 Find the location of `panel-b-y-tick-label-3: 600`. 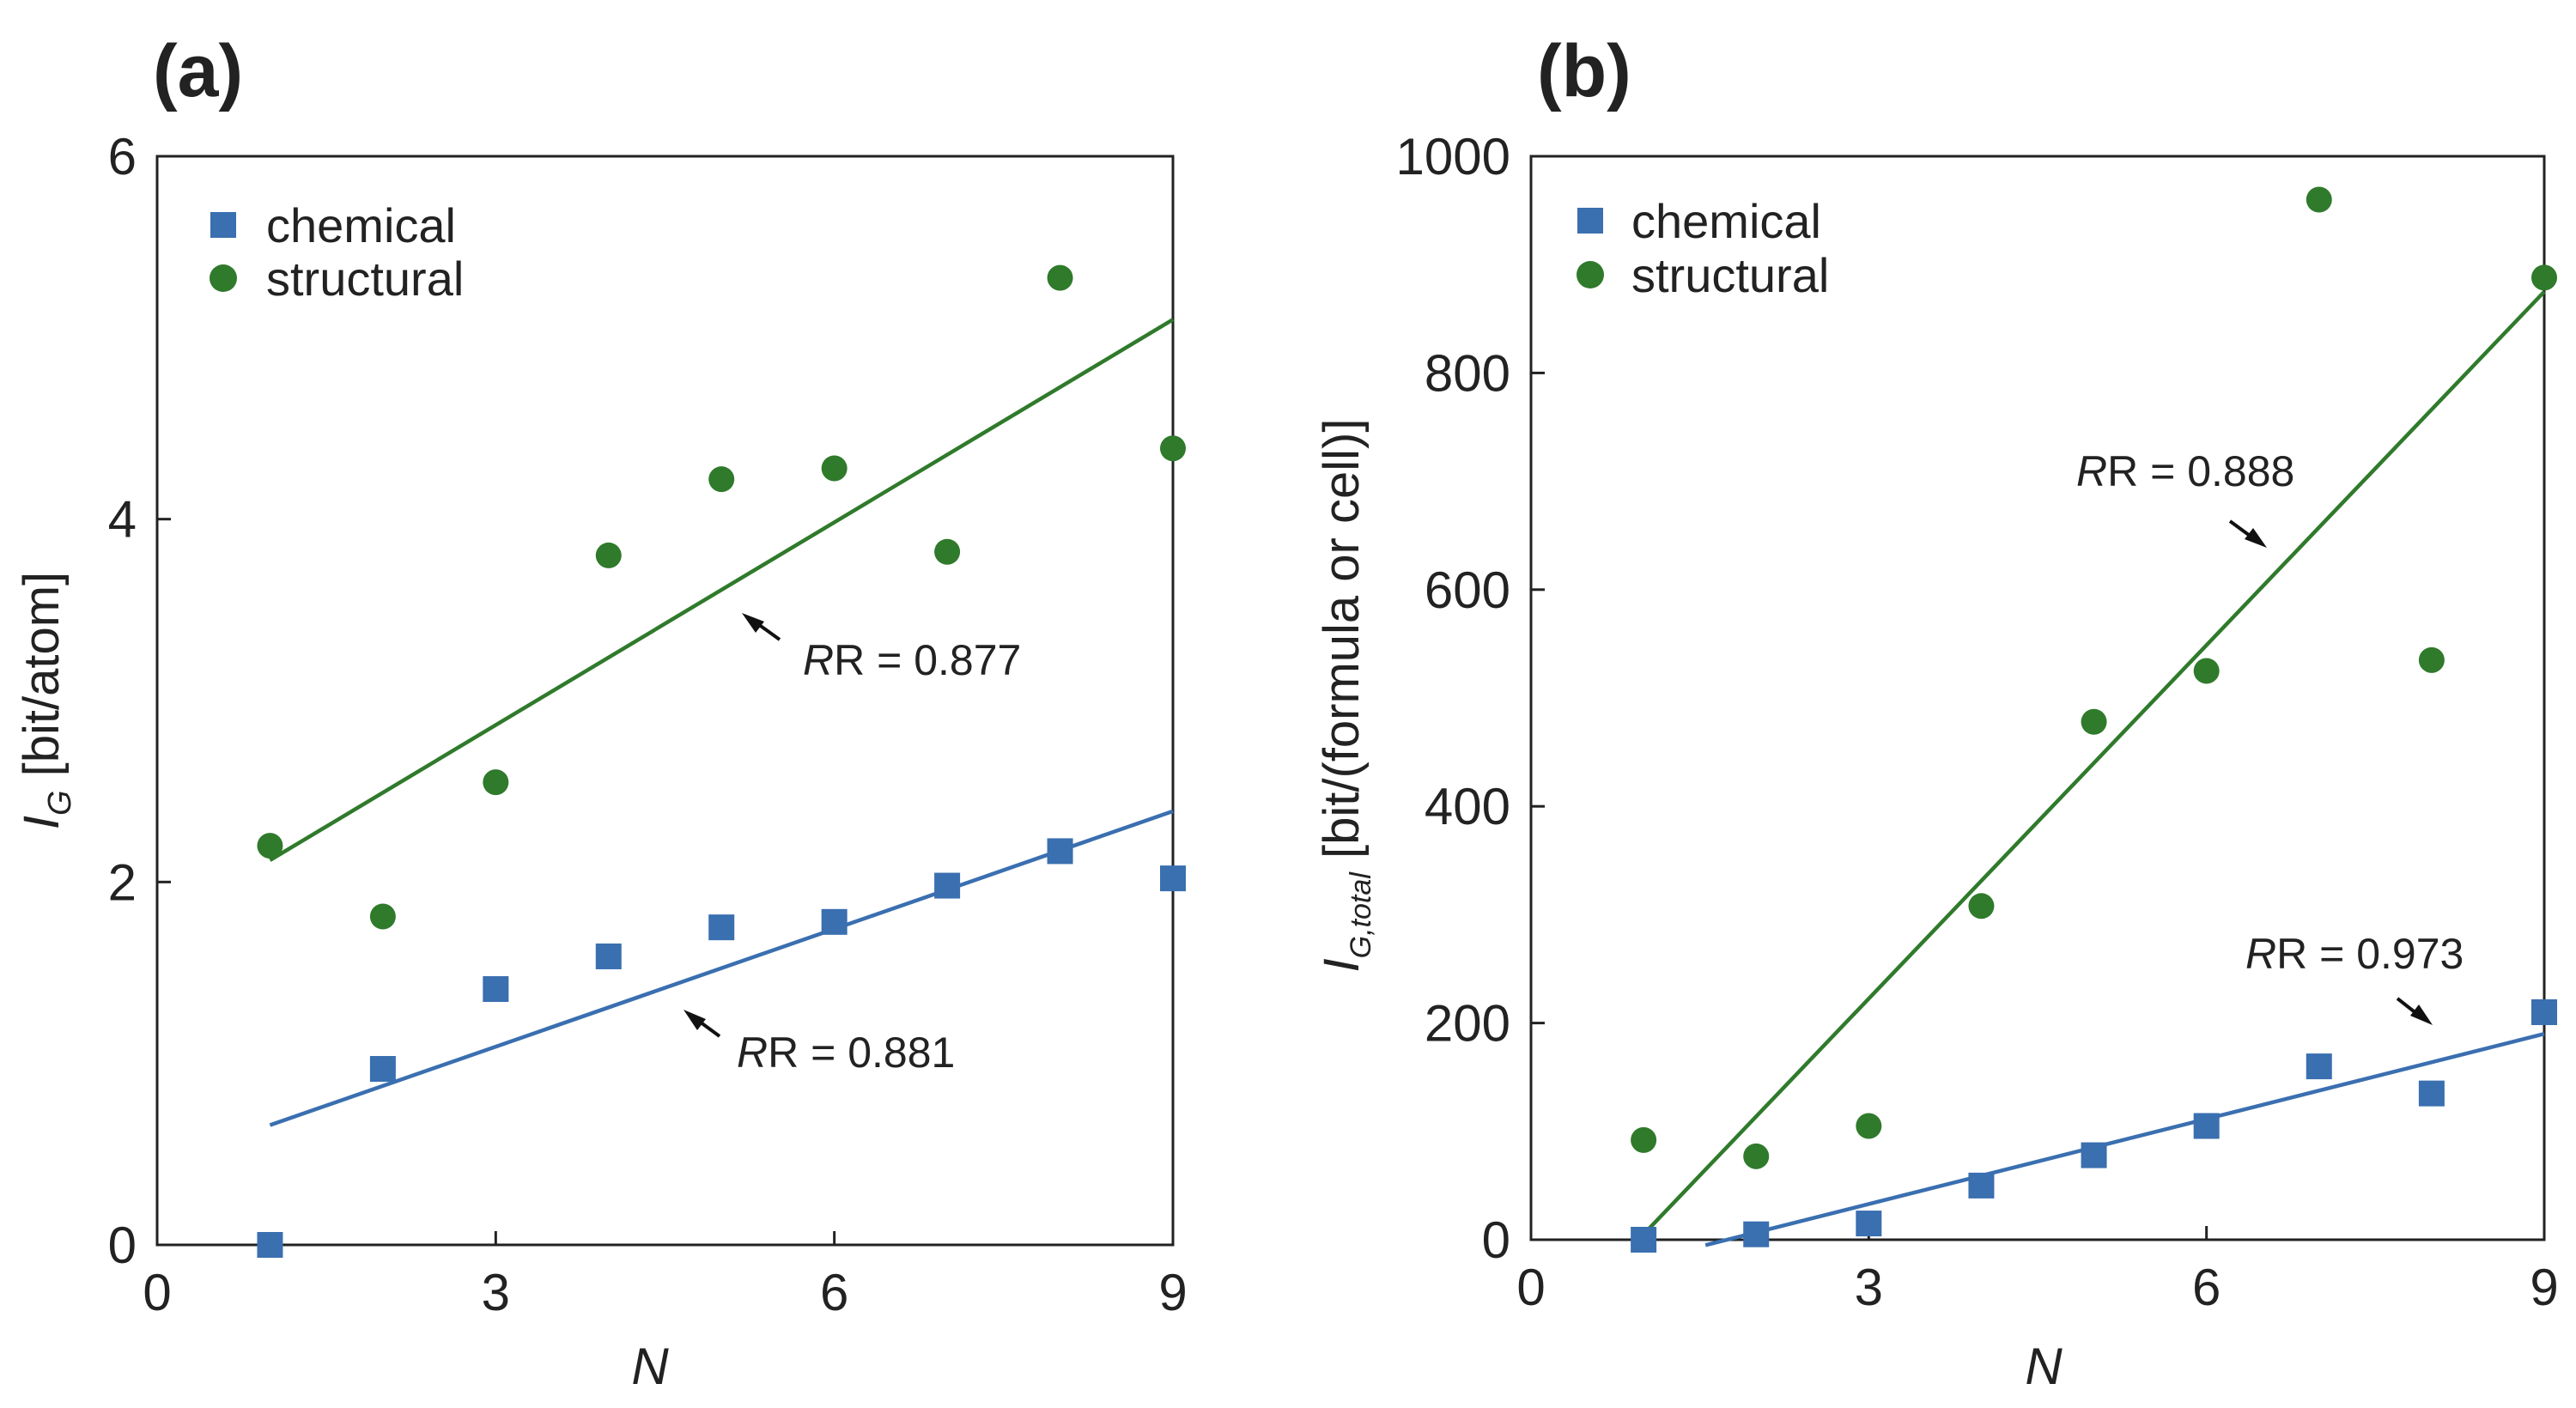

panel-b-y-tick-label-3: 600 is located at coordinates (1467, 590).